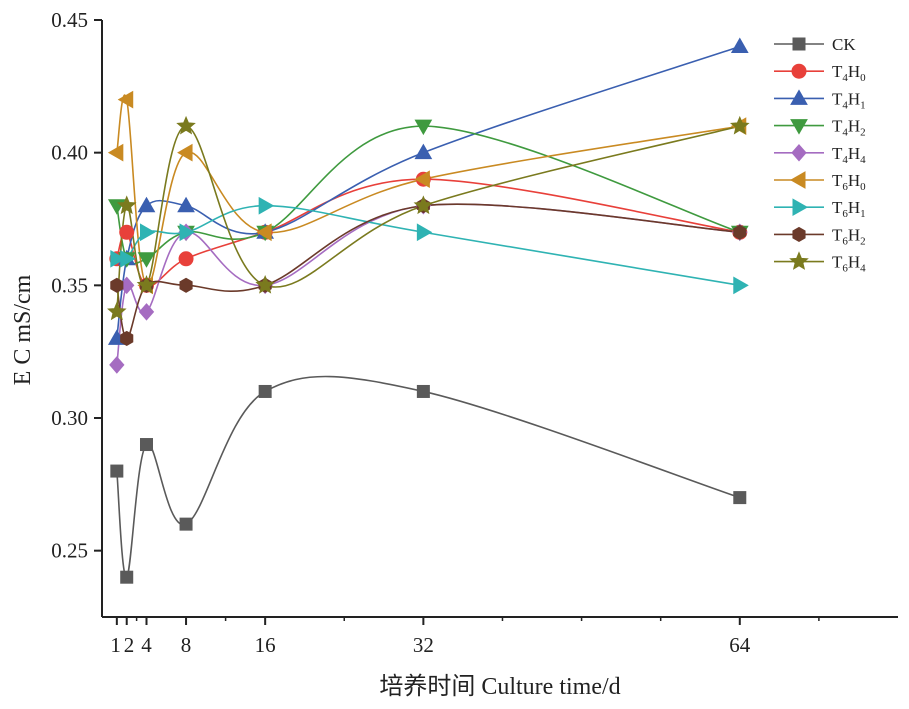 This screenshot has height=709, width=909. I want to click on legend-label: CK, so click(844, 44).